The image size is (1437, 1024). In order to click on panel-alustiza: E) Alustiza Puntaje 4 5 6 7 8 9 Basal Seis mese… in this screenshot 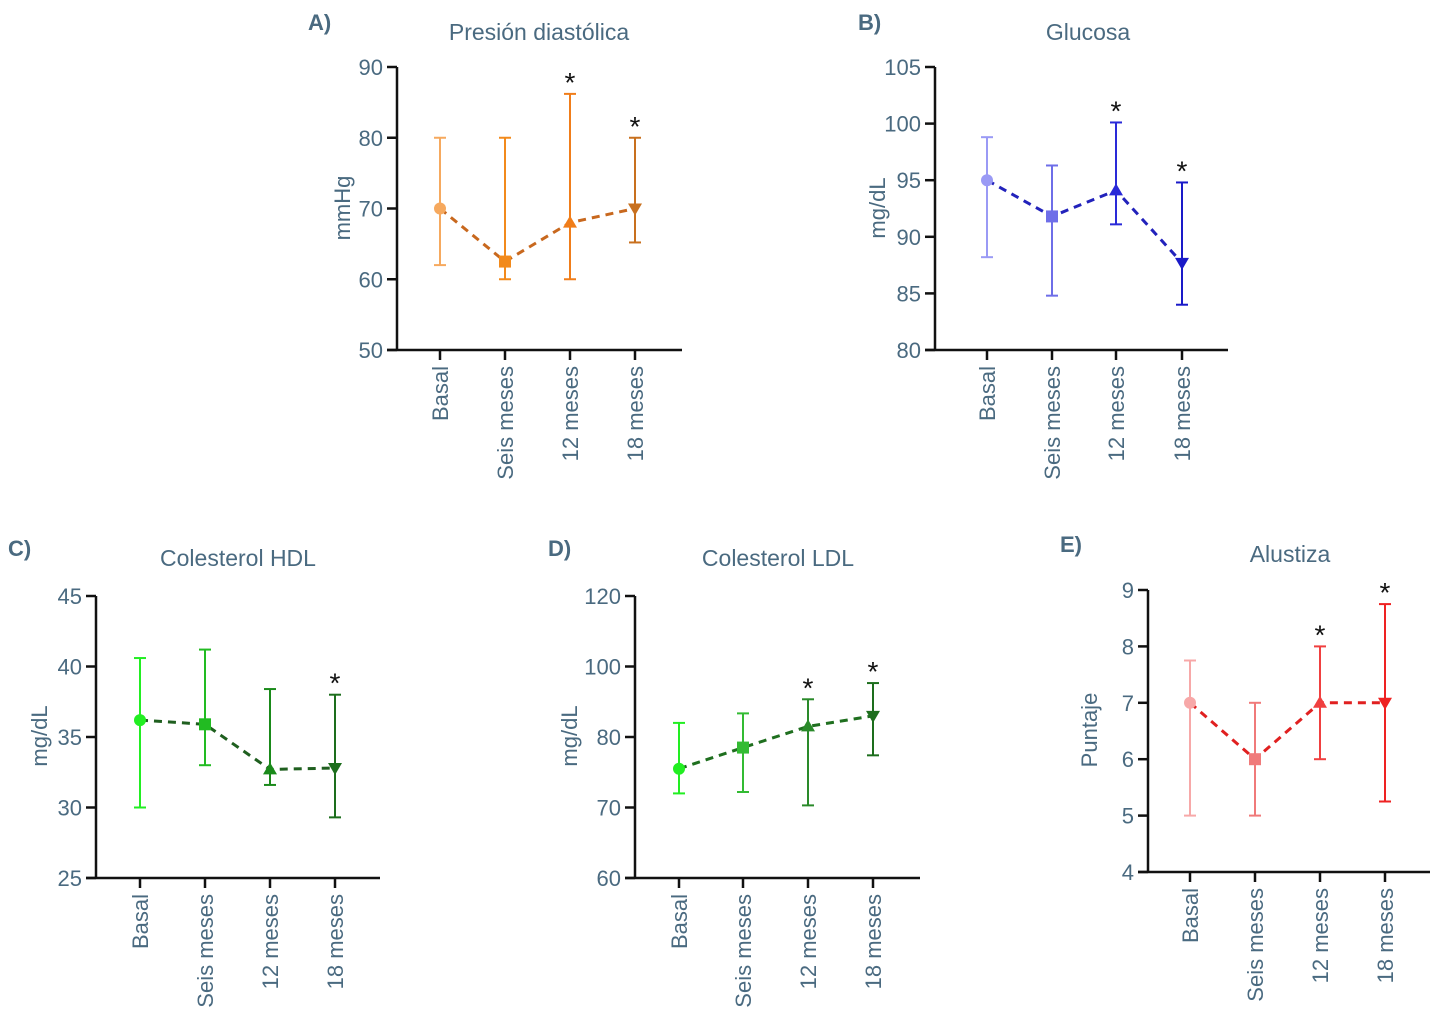, I will do `click(1245, 767)`.